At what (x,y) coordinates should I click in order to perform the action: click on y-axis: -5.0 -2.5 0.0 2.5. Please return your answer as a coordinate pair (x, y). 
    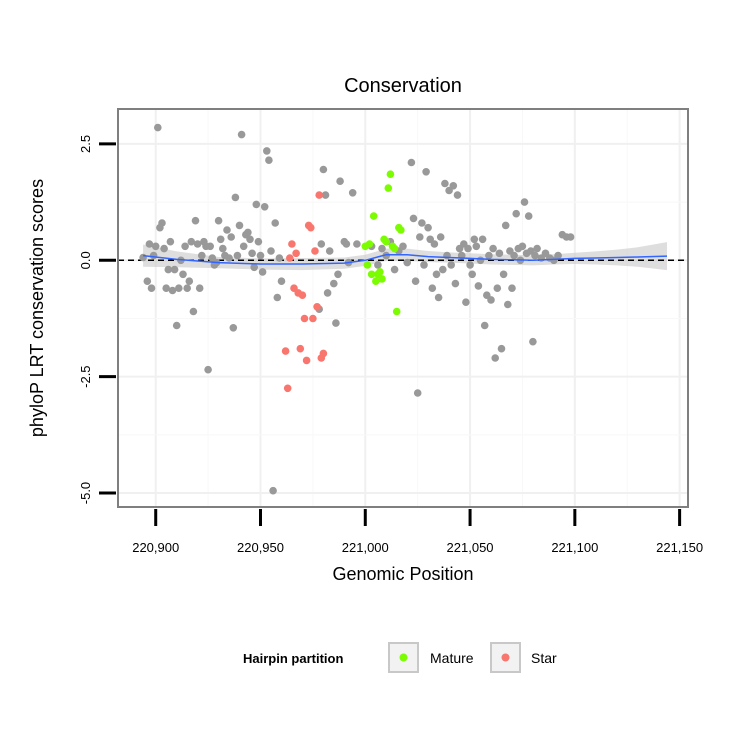
    Looking at the image, I should click on (97, 319).